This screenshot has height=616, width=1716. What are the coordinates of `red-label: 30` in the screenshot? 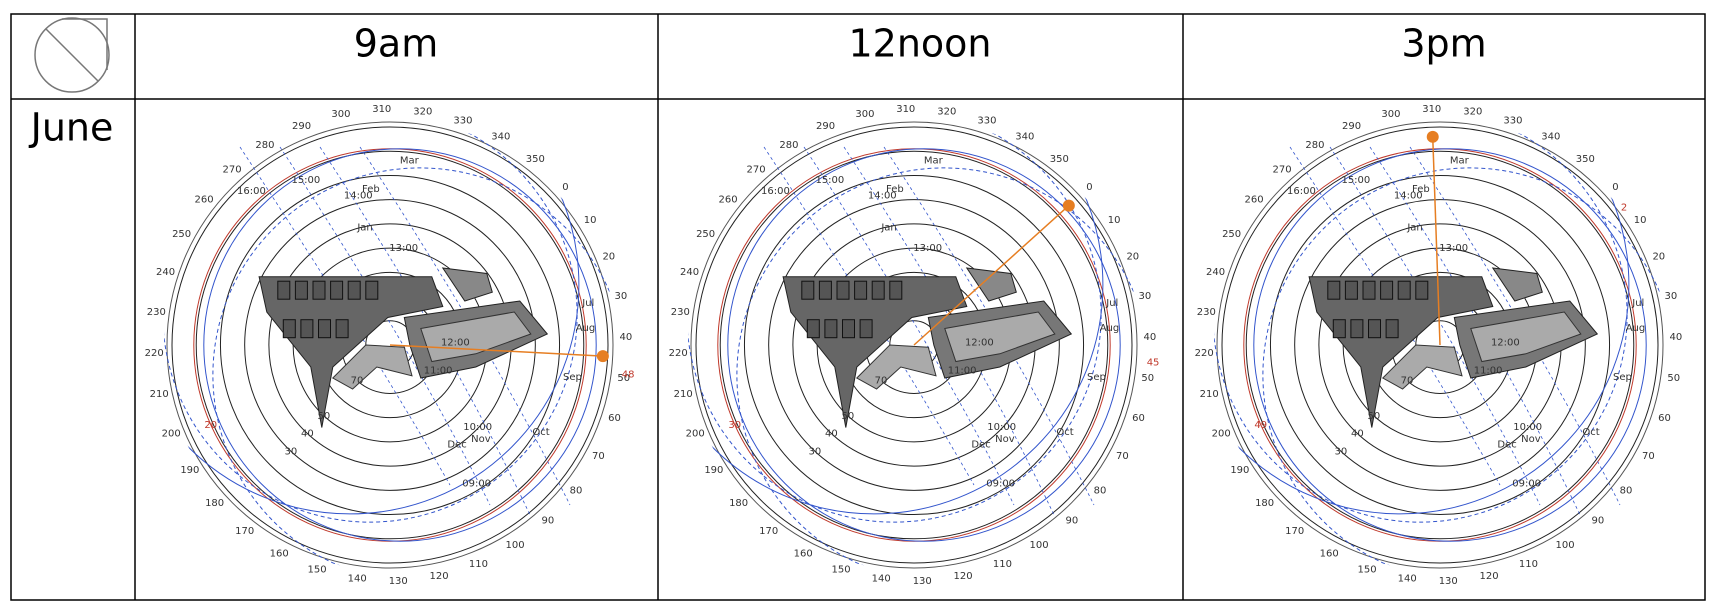 It's located at (734, 425).